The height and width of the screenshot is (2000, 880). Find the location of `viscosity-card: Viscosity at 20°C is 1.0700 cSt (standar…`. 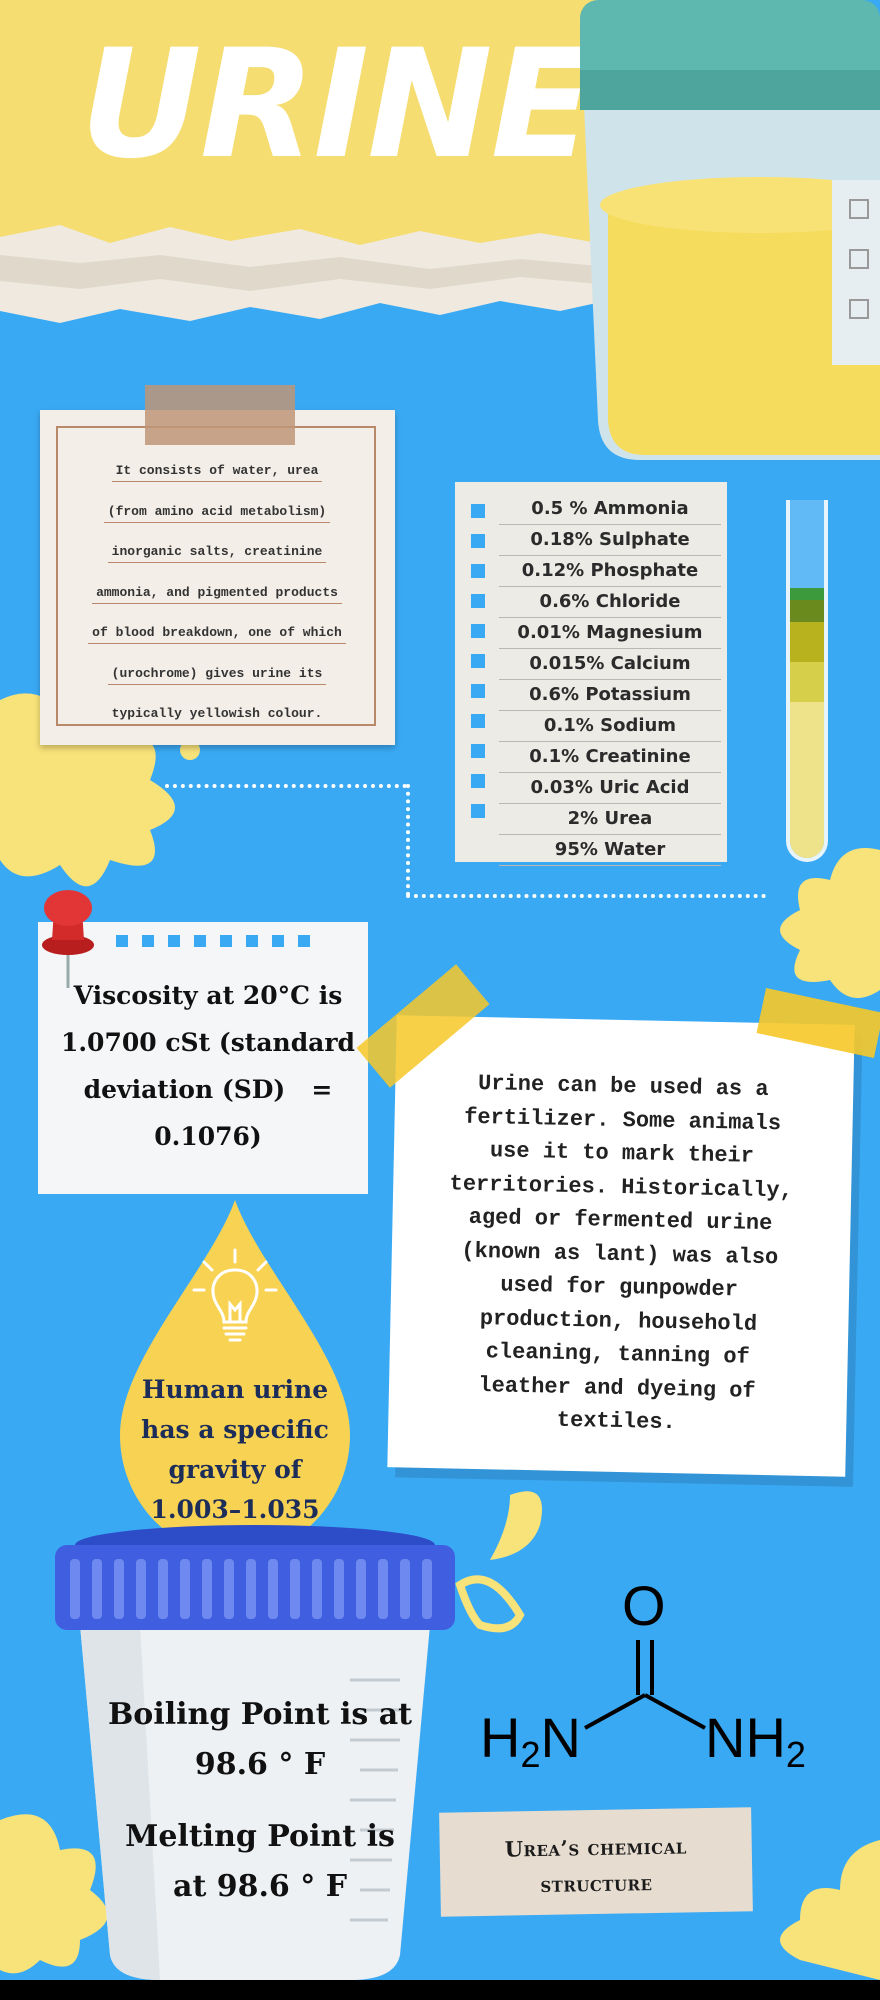

viscosity-card: Viscosity at 20°C is 1.0700 cSt (standar… is located at coordinates (203, 1058).